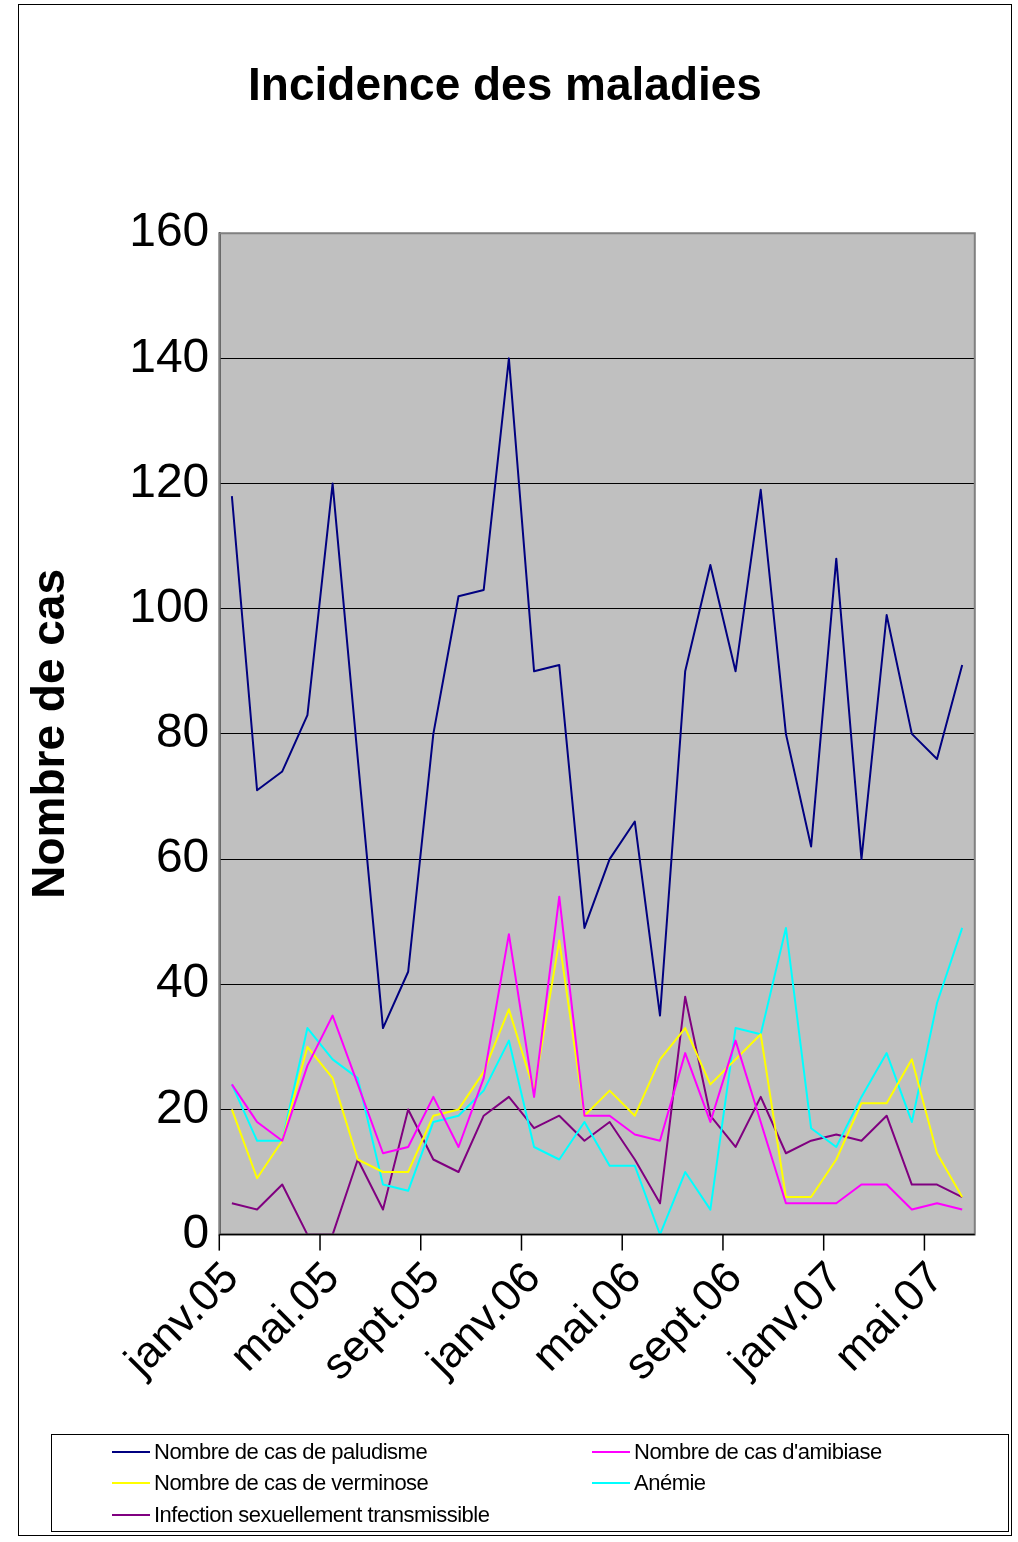 The image size is (1018, 1542). I want to click on legend-label: Infection sexuellement transmissible, so click(322, 1514).